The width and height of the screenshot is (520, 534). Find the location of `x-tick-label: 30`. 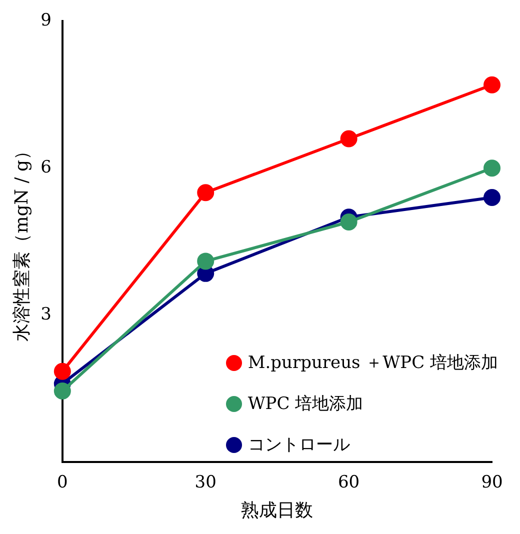

x-tick-label: 30 is located at coordinates (205, 482).